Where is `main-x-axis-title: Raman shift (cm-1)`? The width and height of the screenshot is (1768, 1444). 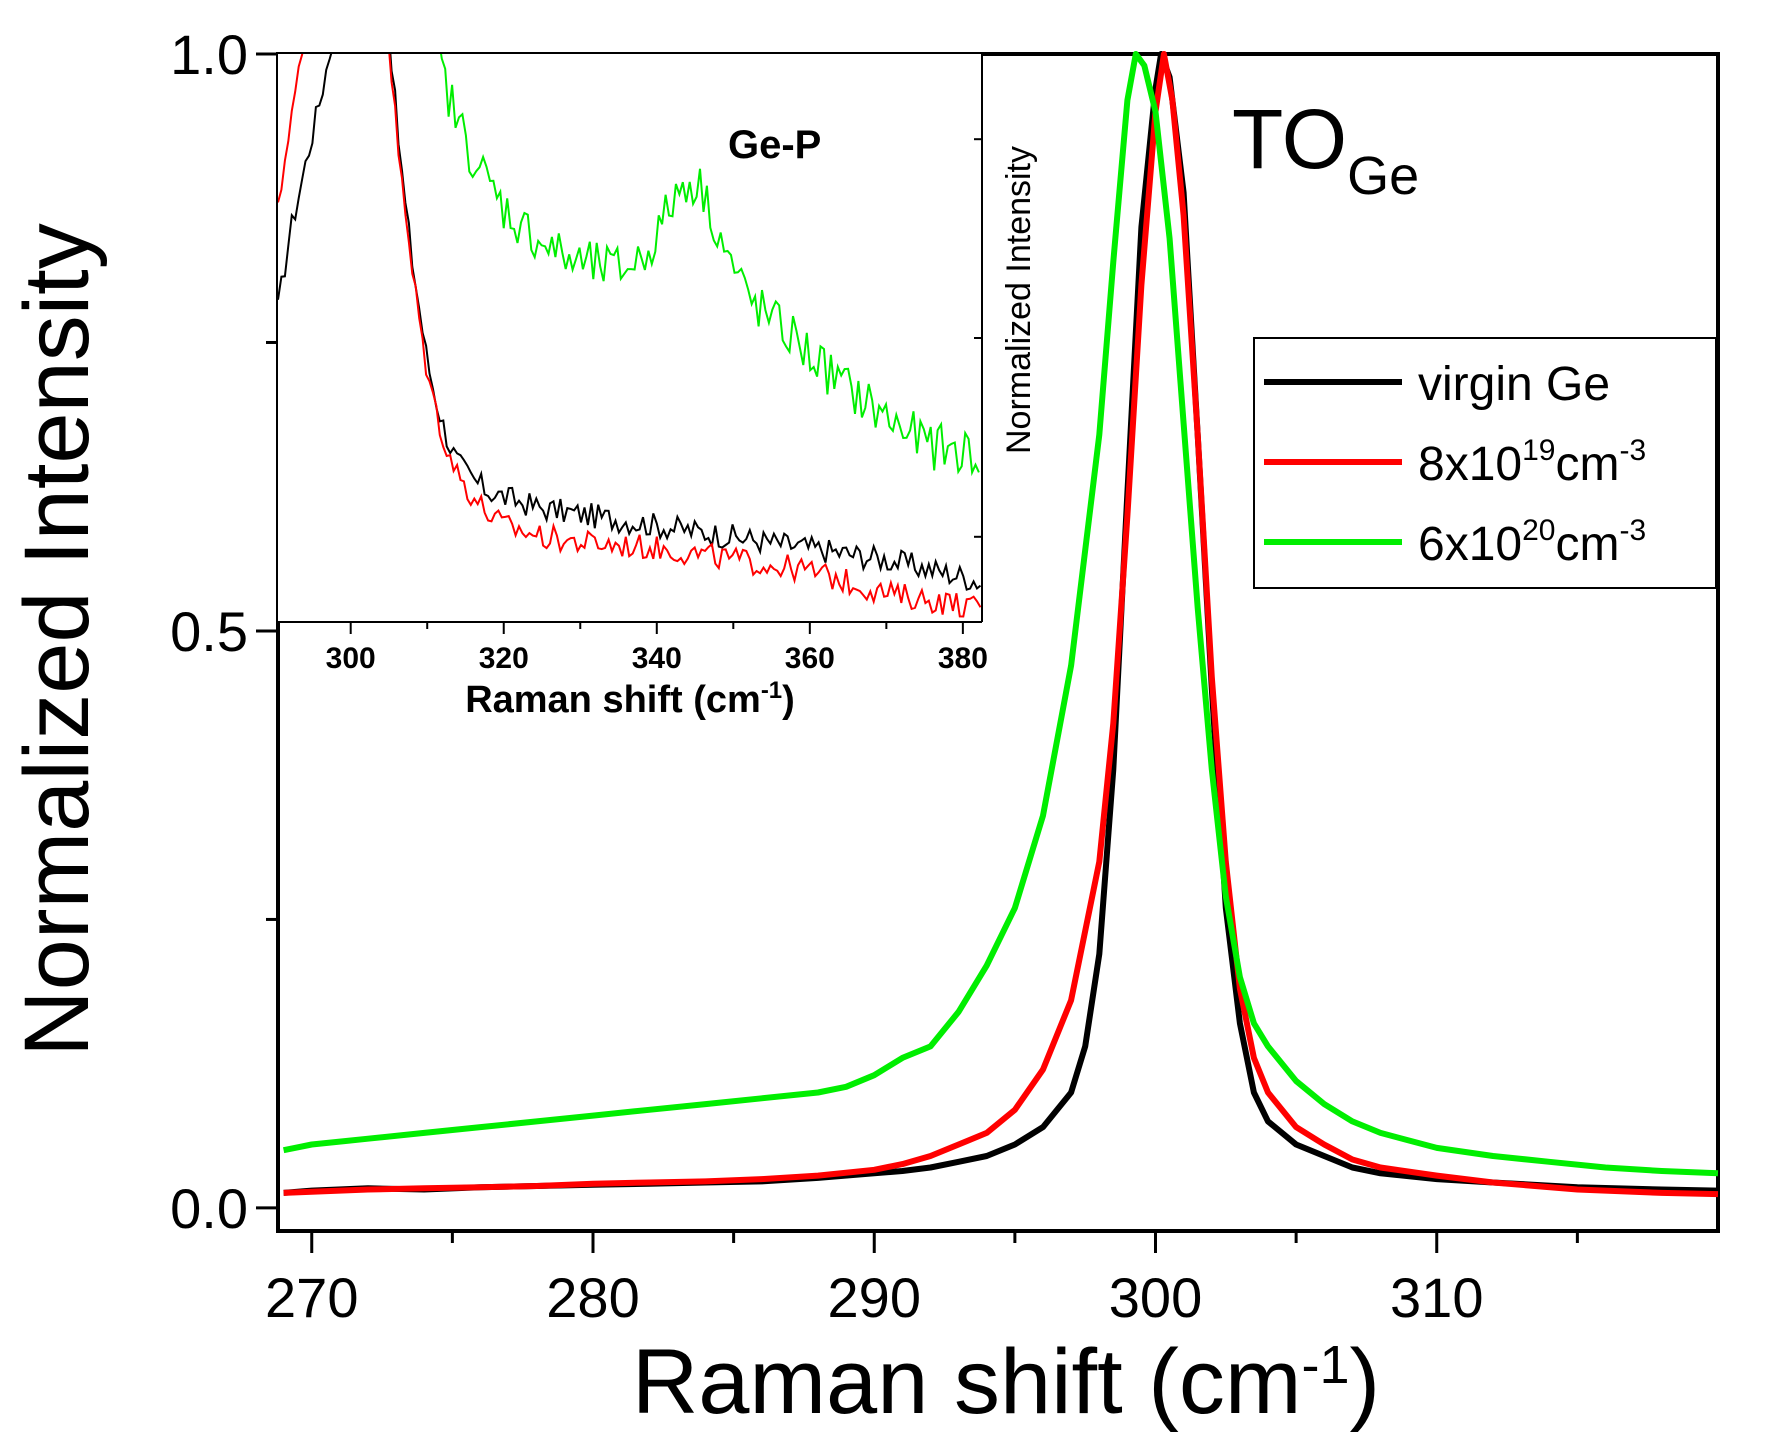 main-x-axis-title: Raman shift (cm-1) is located at coordinates (1006, 1382).